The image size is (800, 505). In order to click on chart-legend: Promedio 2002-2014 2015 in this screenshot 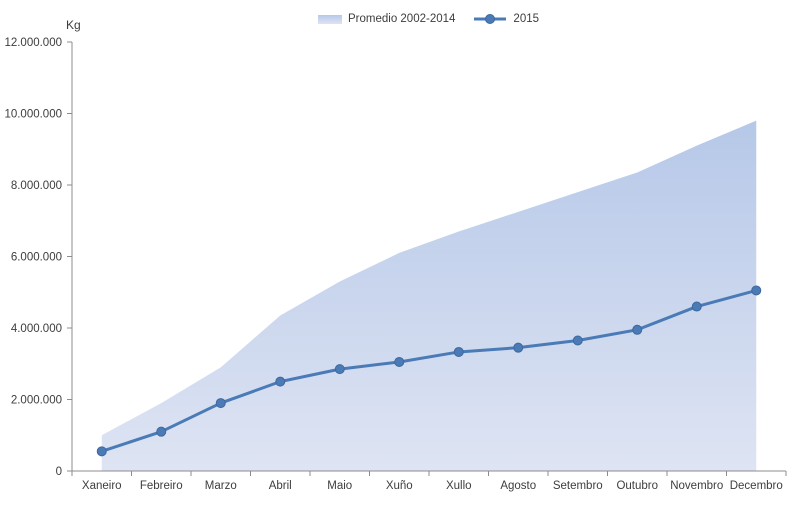, I will do `click(428, 19)`.